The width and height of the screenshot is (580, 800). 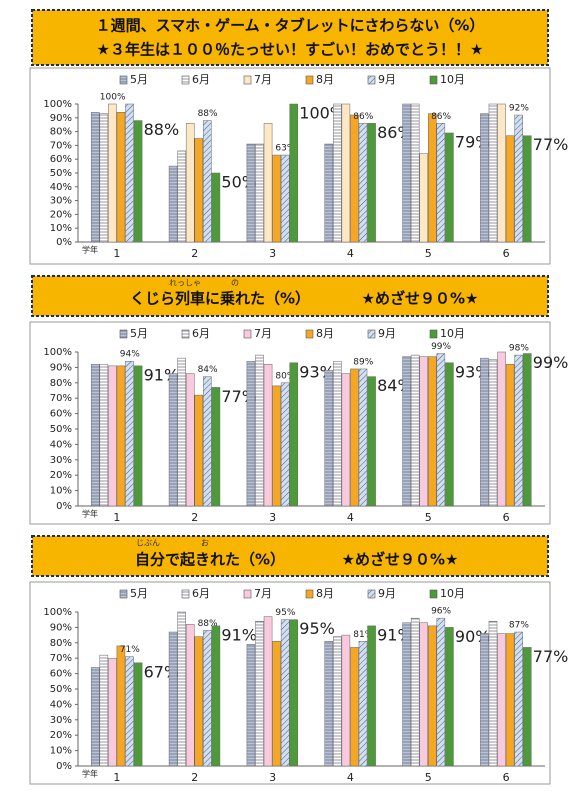 I want to click on value-label: 92%, so click(x=519, y=109).